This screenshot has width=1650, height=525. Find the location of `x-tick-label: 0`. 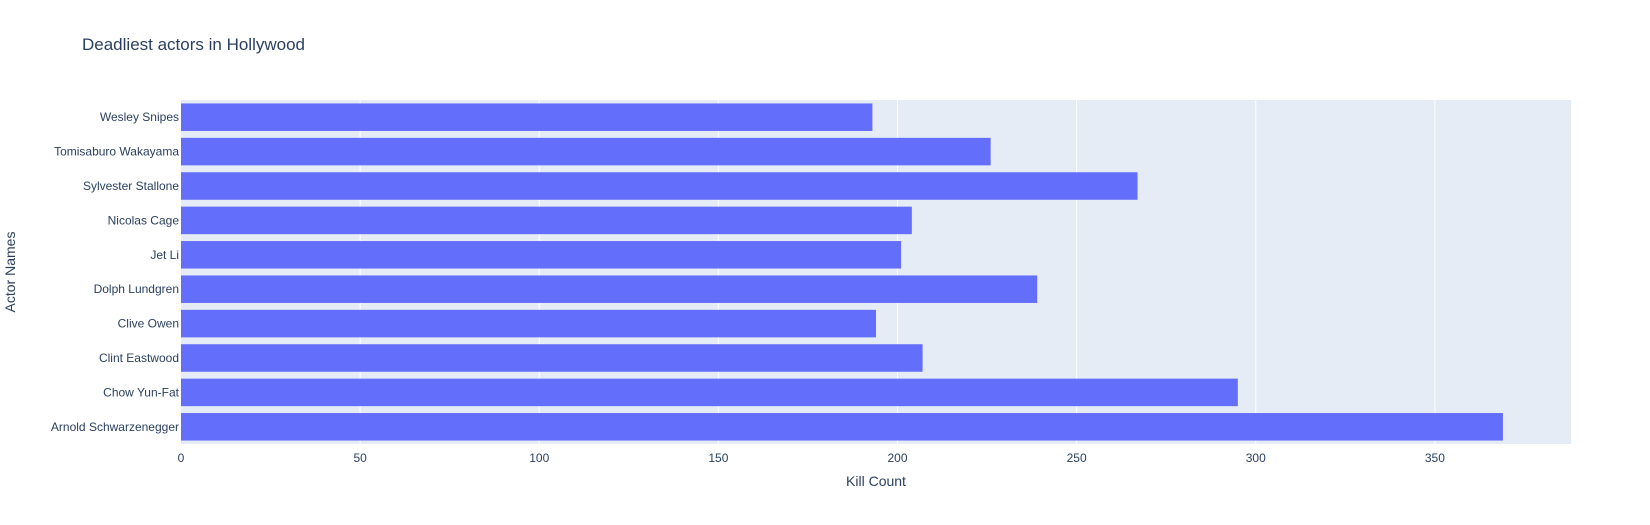

x-tick-label: 0 is located at coordinates (181, 458).